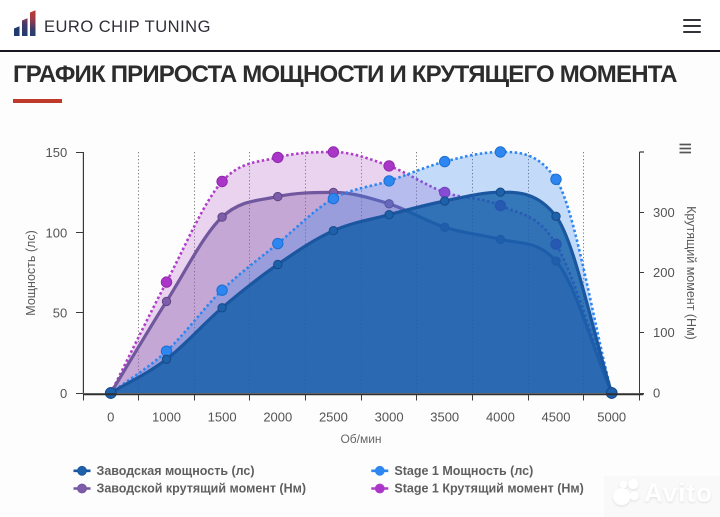 This screenshot has width=720, height=517. Describe the element at coordinates (360, 439) in the screenshot. I see `svg-text: Об/мин` at that location.